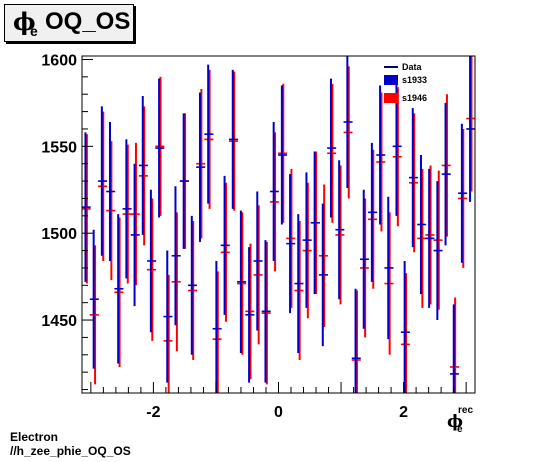  What do you see at coordinates (465, 410) in the screenshot?
I see `x-axis-label-superscript: rec` at bounding box center [465, 410].